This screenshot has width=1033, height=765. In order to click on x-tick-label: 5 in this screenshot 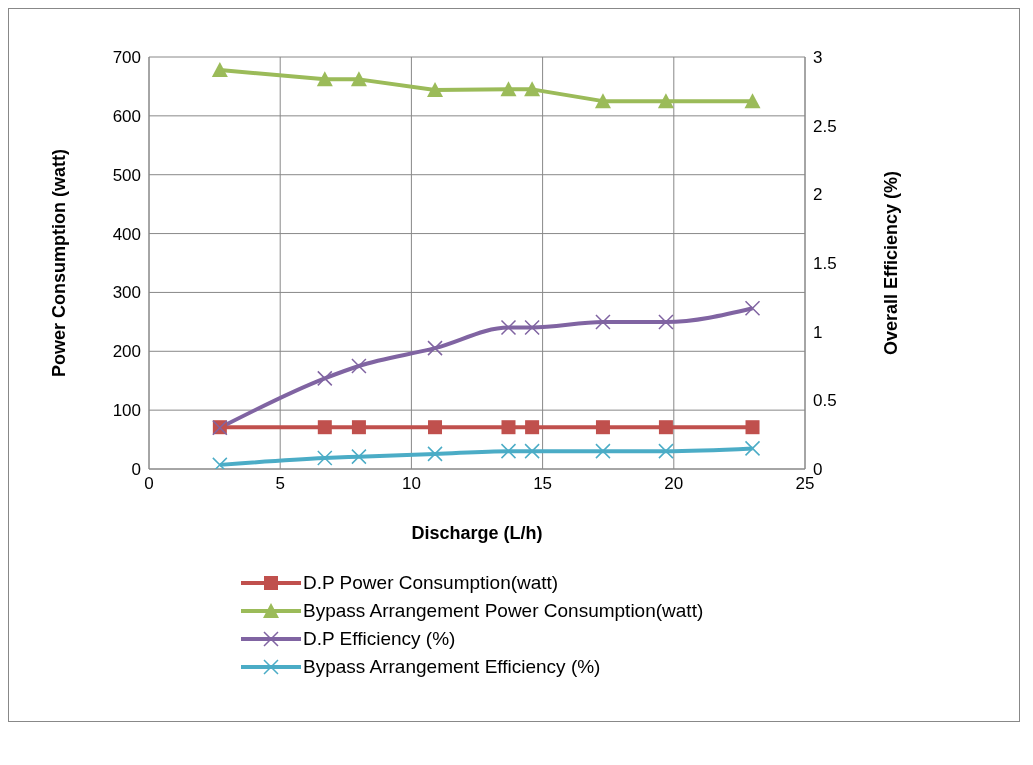, I will do `click(280, 484)`.